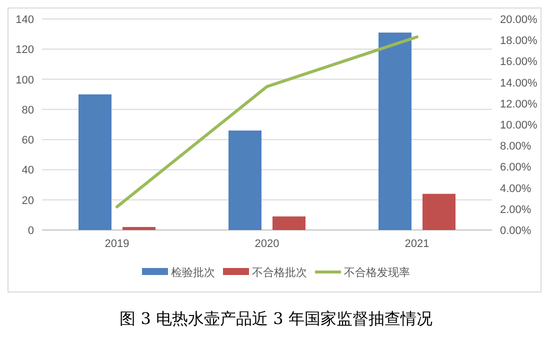 The image size is (552, 342). Describe the element at coordinates (519, 41) in the screenshot. I see `y2-tick-label: 18.00%` at that location.